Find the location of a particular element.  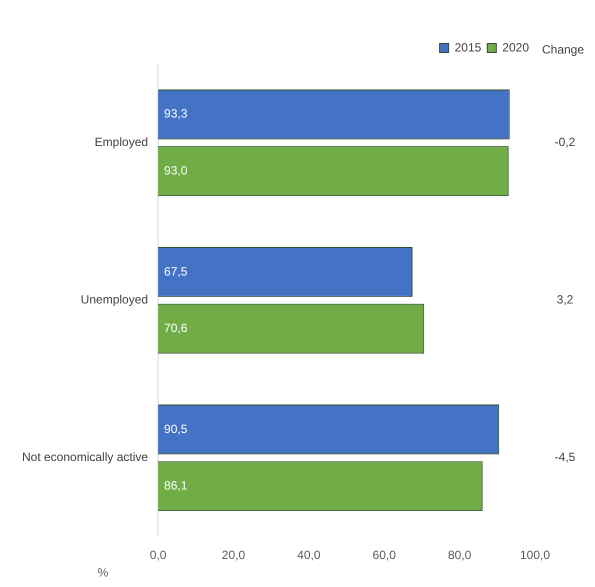

text: Change is located at coordinates (563, 49).